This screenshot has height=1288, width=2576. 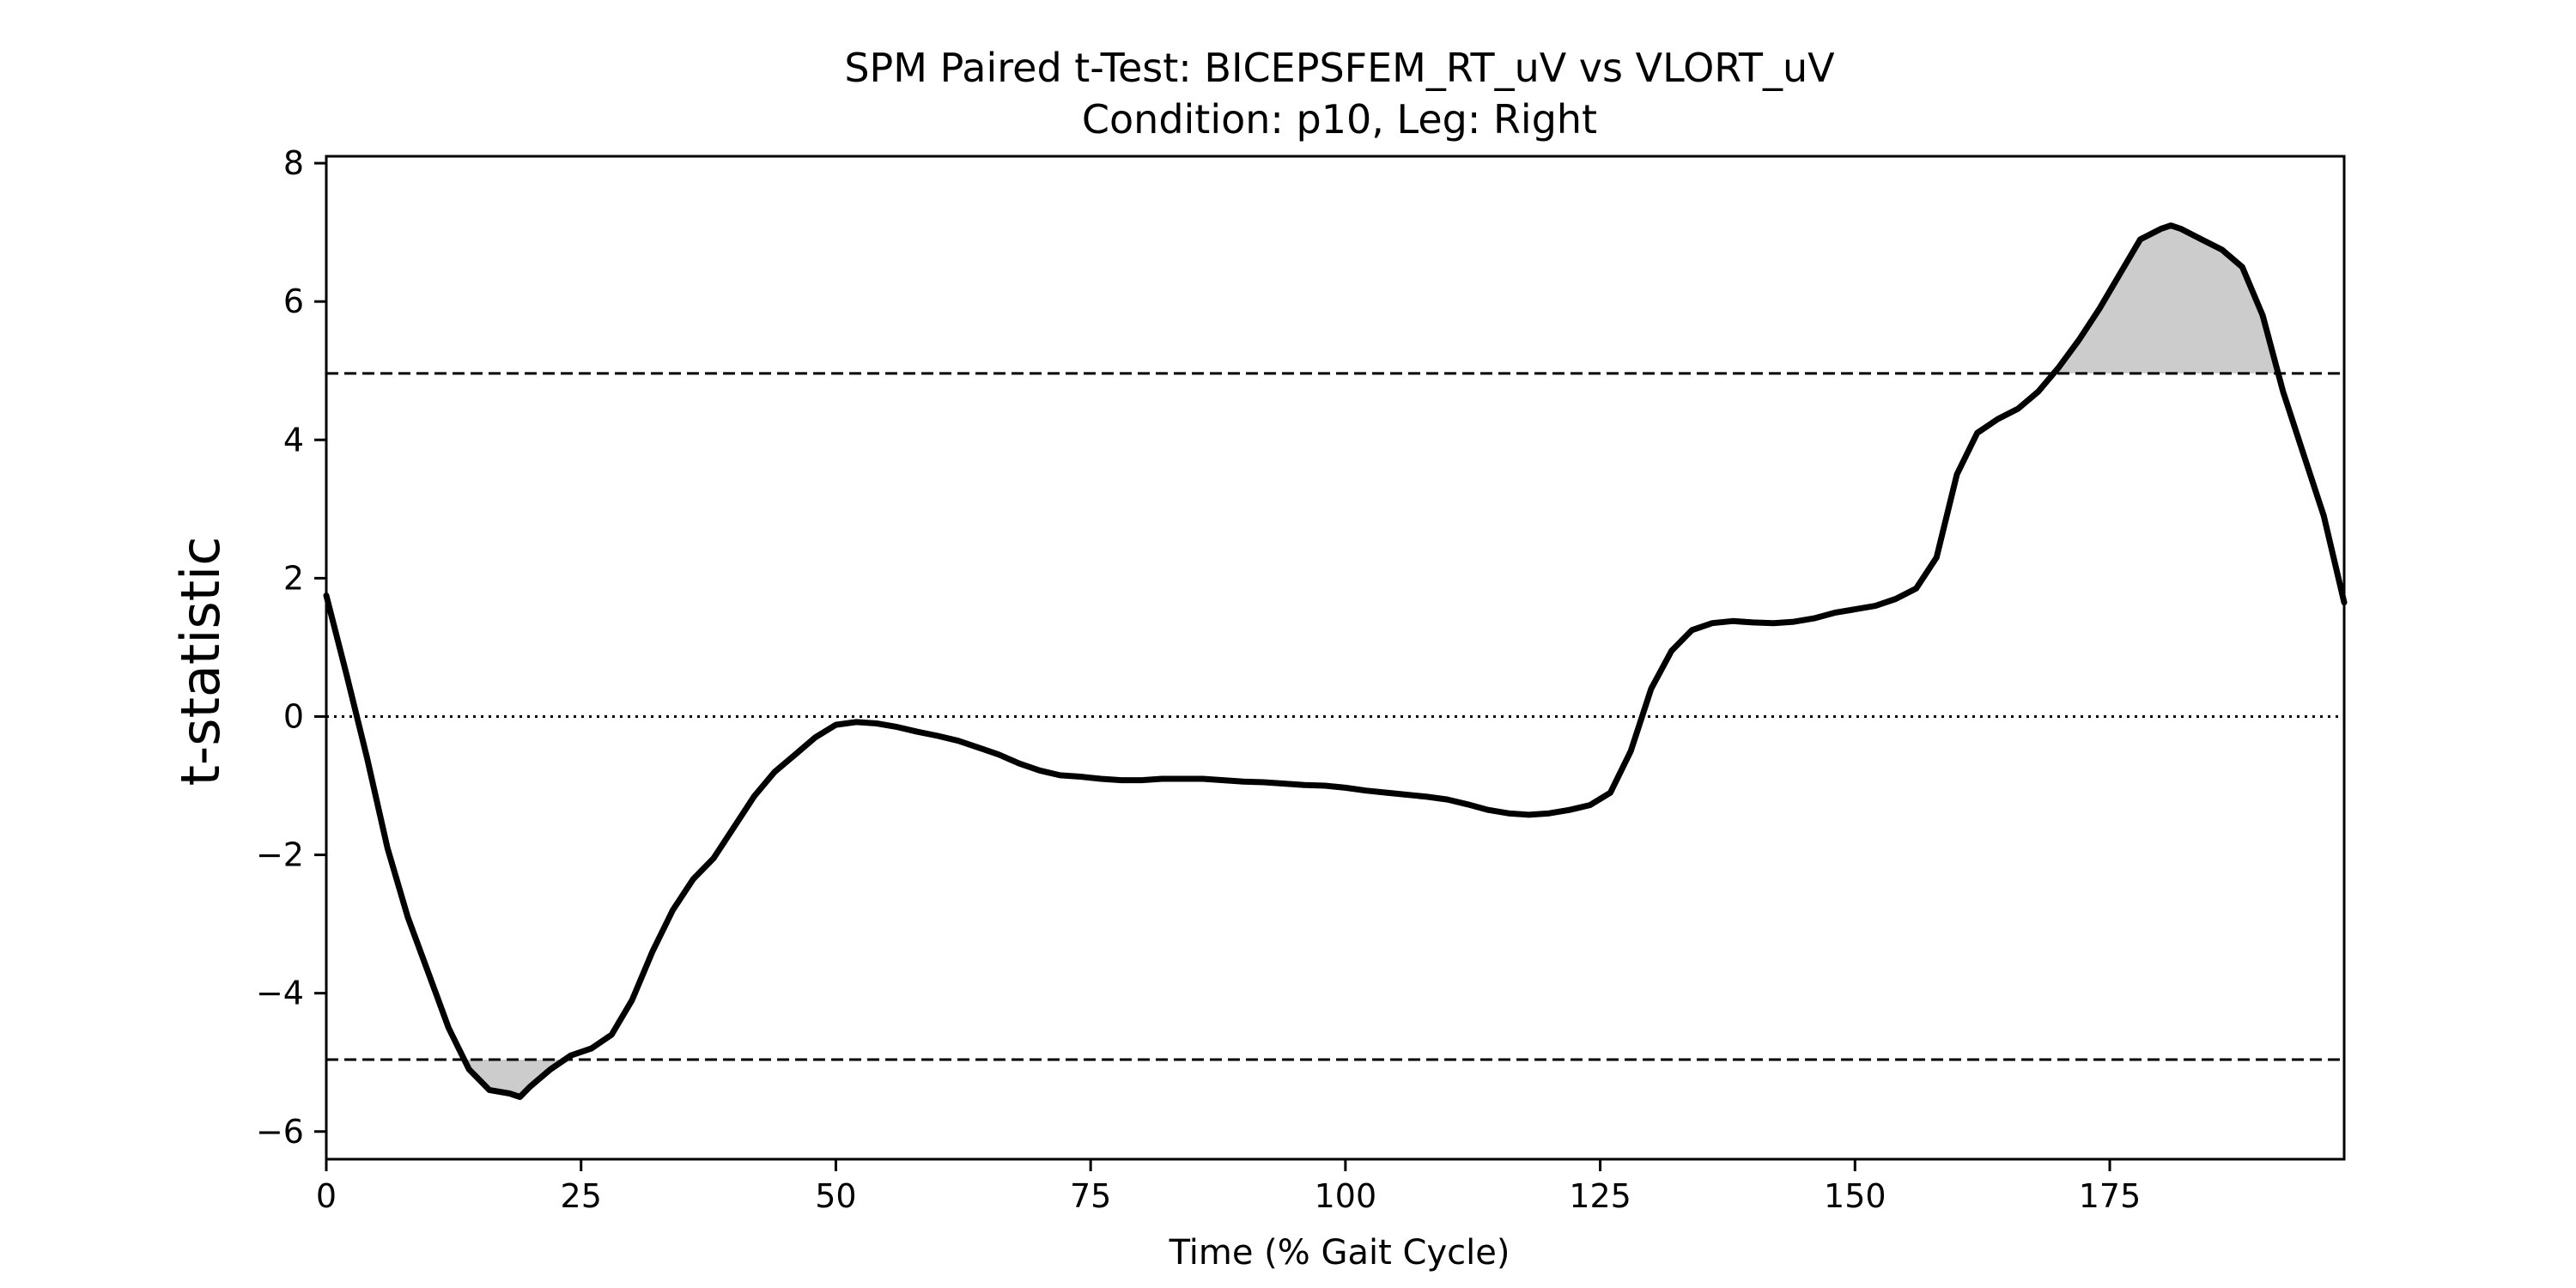 What do you see at coordinates (293, 578) in the screenshot?
I see `y-tick-label: 2` at bounding box center [293, 578].